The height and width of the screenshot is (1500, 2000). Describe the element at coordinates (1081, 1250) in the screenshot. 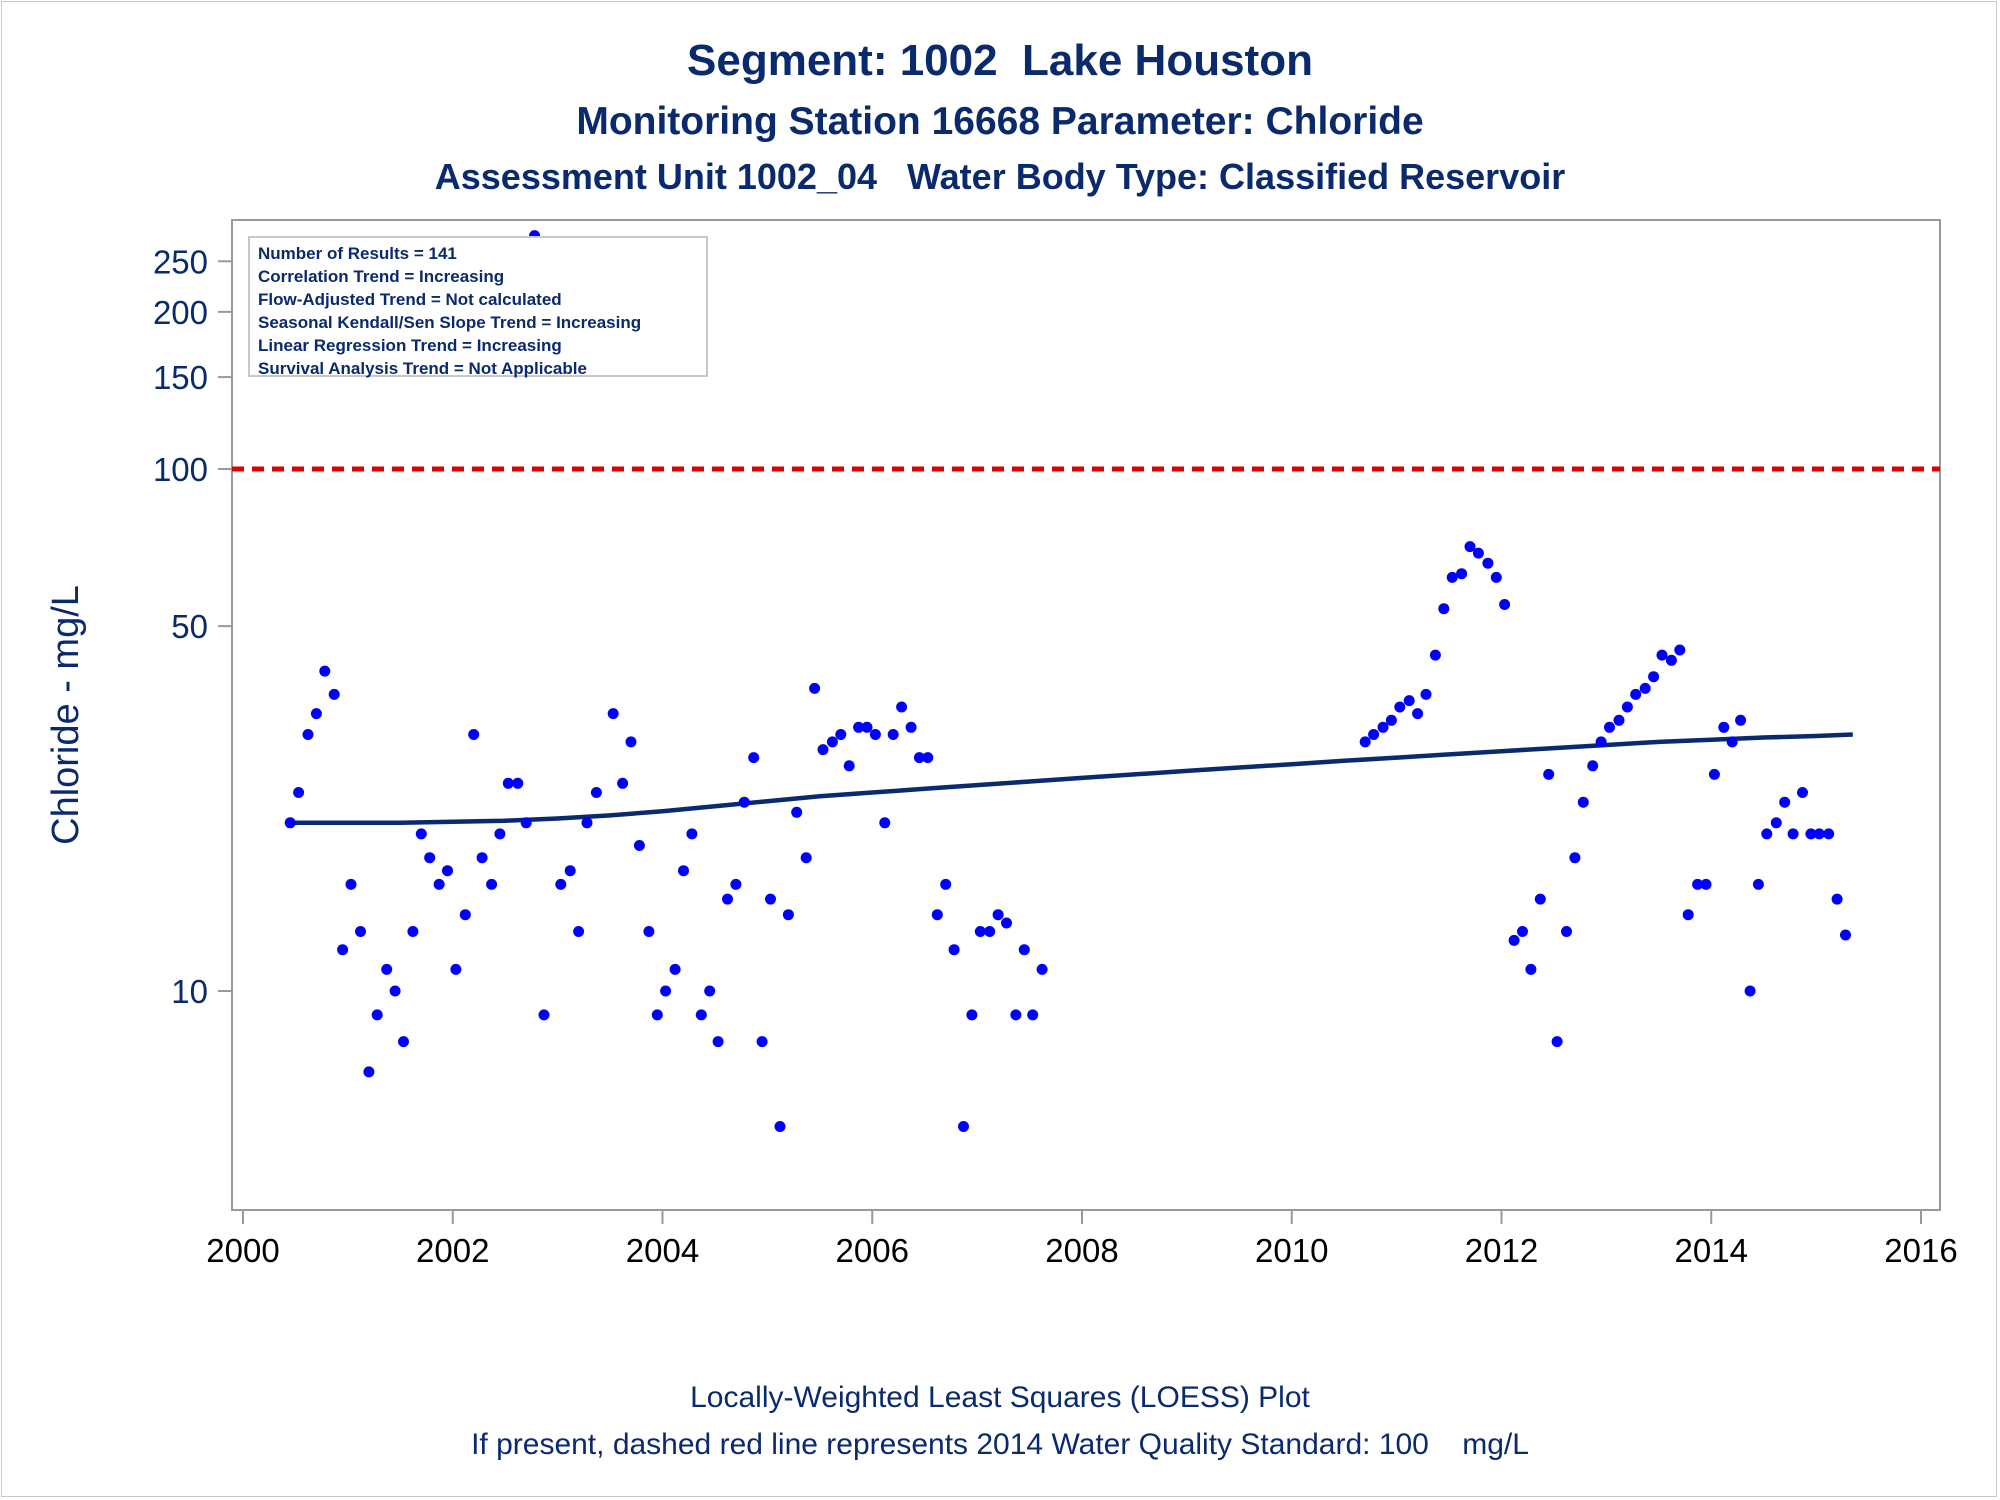

I see `x-tick-label: 2008` at that location.